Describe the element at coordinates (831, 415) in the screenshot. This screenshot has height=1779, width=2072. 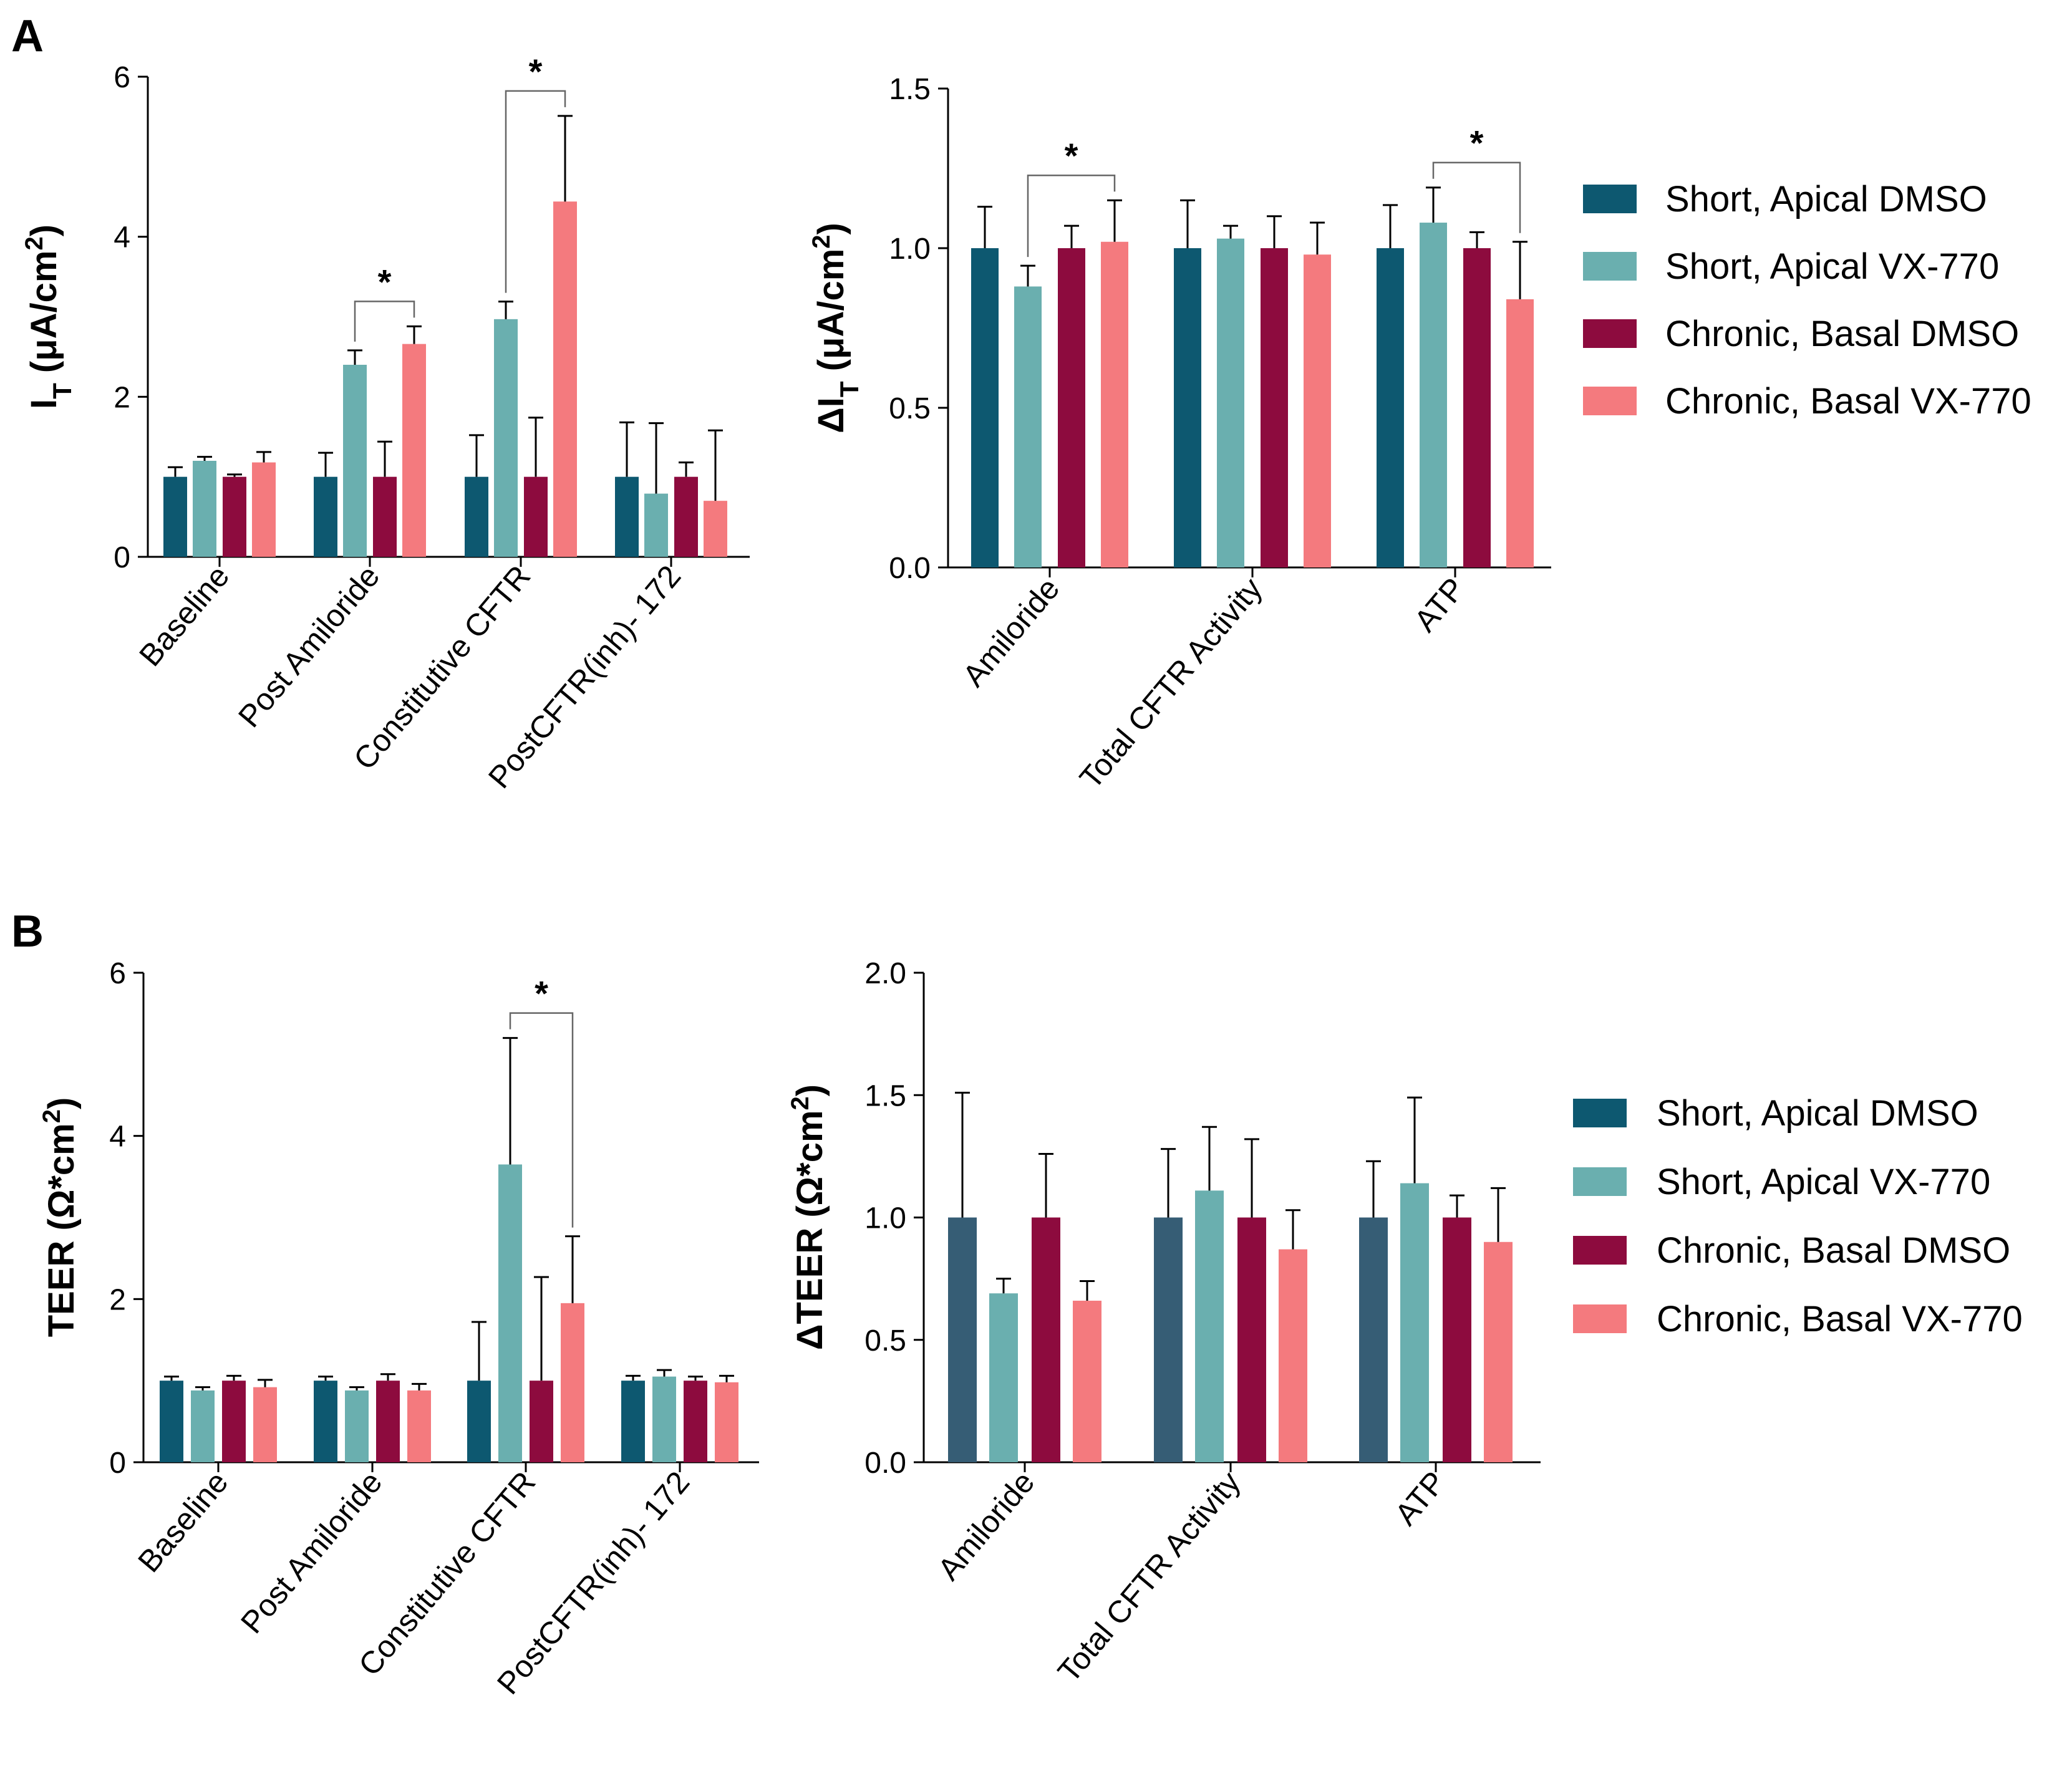
I see `y-axis-title-main: ΔI` at that location.